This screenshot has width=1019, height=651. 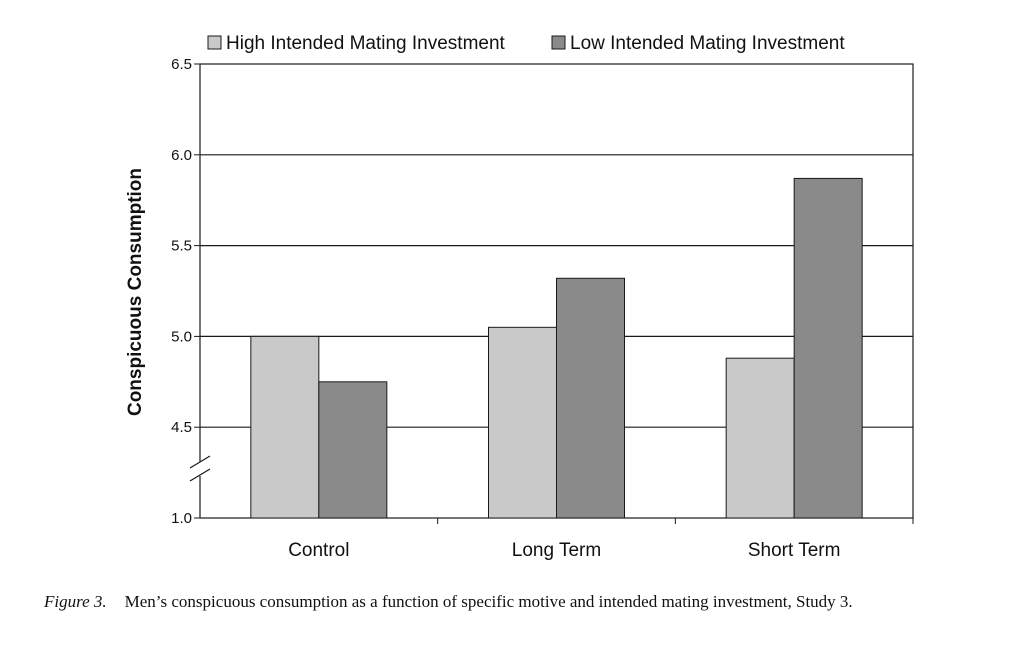 I want to click on bar-control-low, so click(x=353, y=450).